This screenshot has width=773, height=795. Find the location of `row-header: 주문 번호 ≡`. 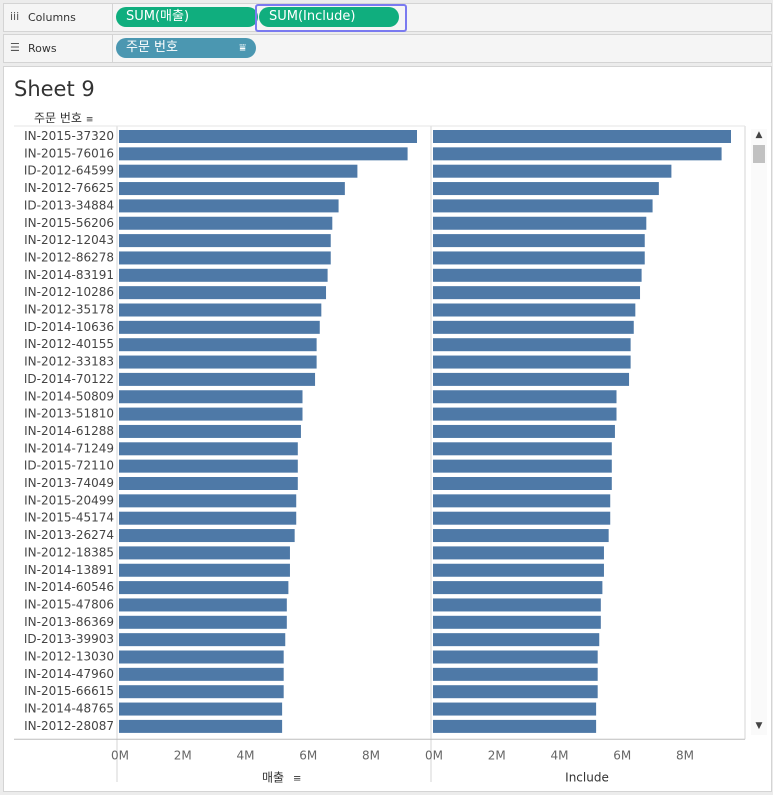

row-header: 주문 번호 ≡ is located at coordinates (63, 117).